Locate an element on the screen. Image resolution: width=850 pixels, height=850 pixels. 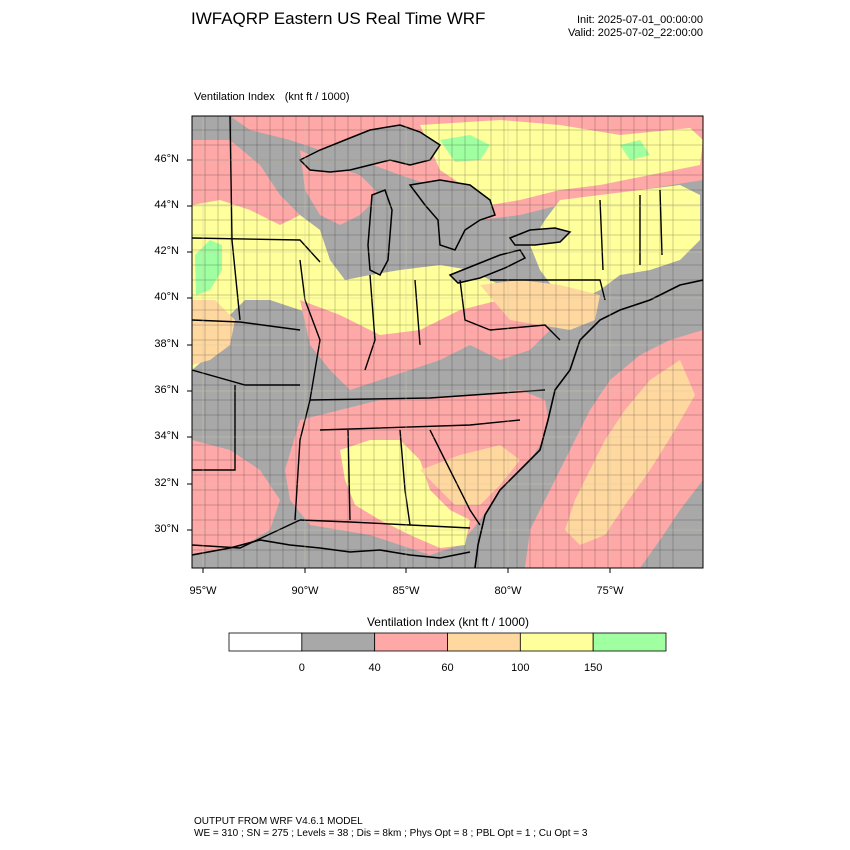
plains-green is located at coordinates (208, 267).